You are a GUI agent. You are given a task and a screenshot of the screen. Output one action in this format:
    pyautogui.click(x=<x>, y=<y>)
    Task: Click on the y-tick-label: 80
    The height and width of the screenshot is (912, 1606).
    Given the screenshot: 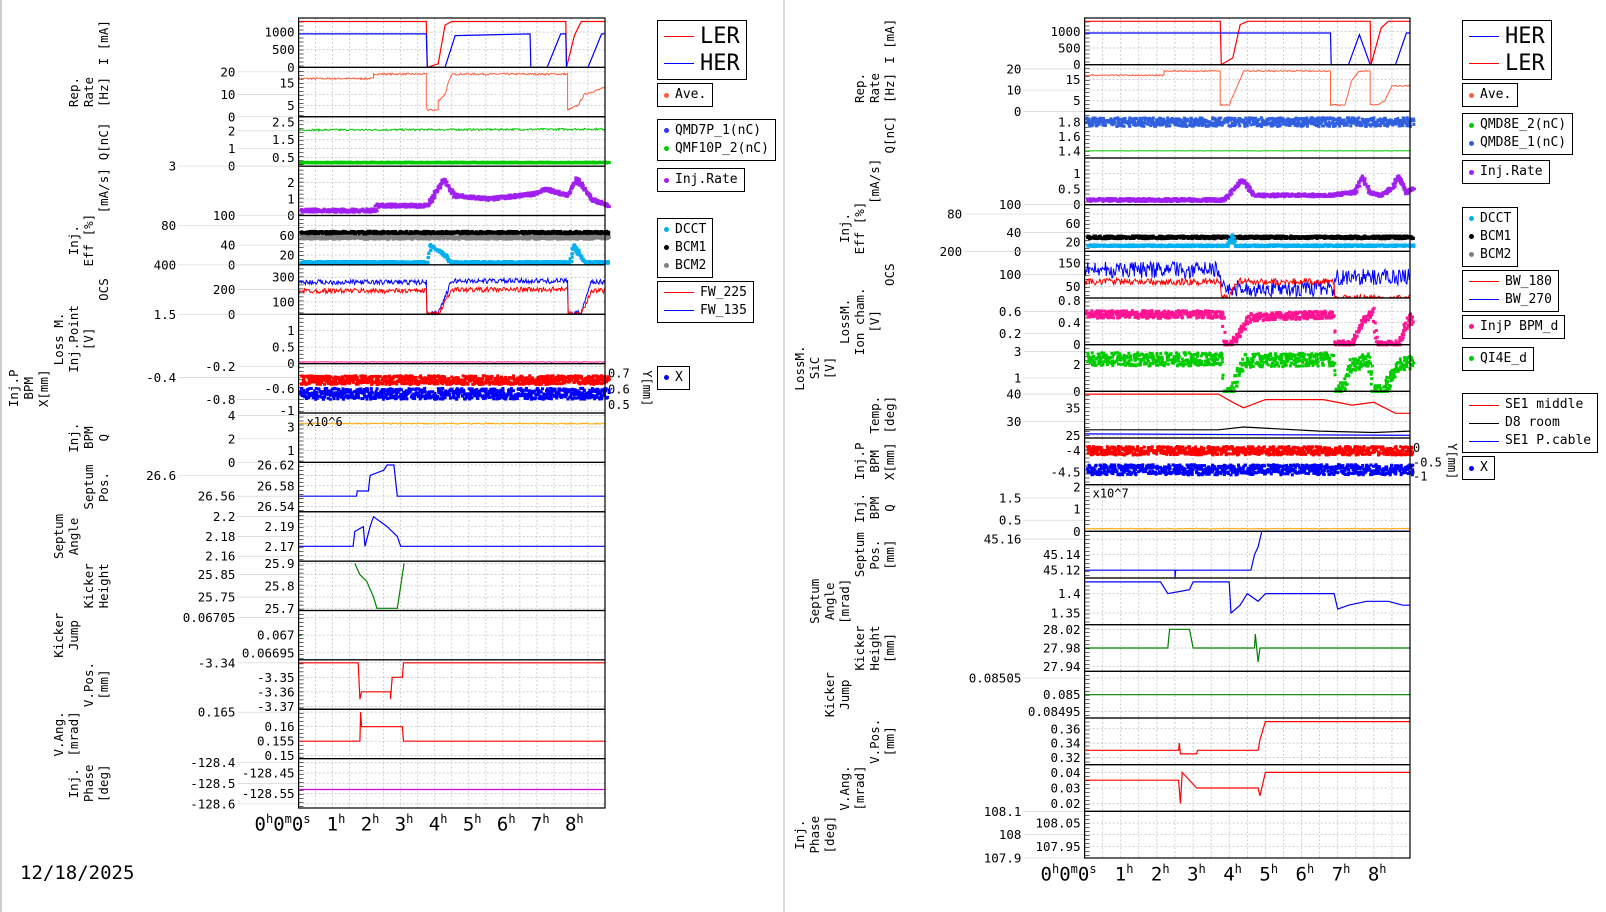 What is the action you would take?
    pyautogui.click(x=168, y=225)
    